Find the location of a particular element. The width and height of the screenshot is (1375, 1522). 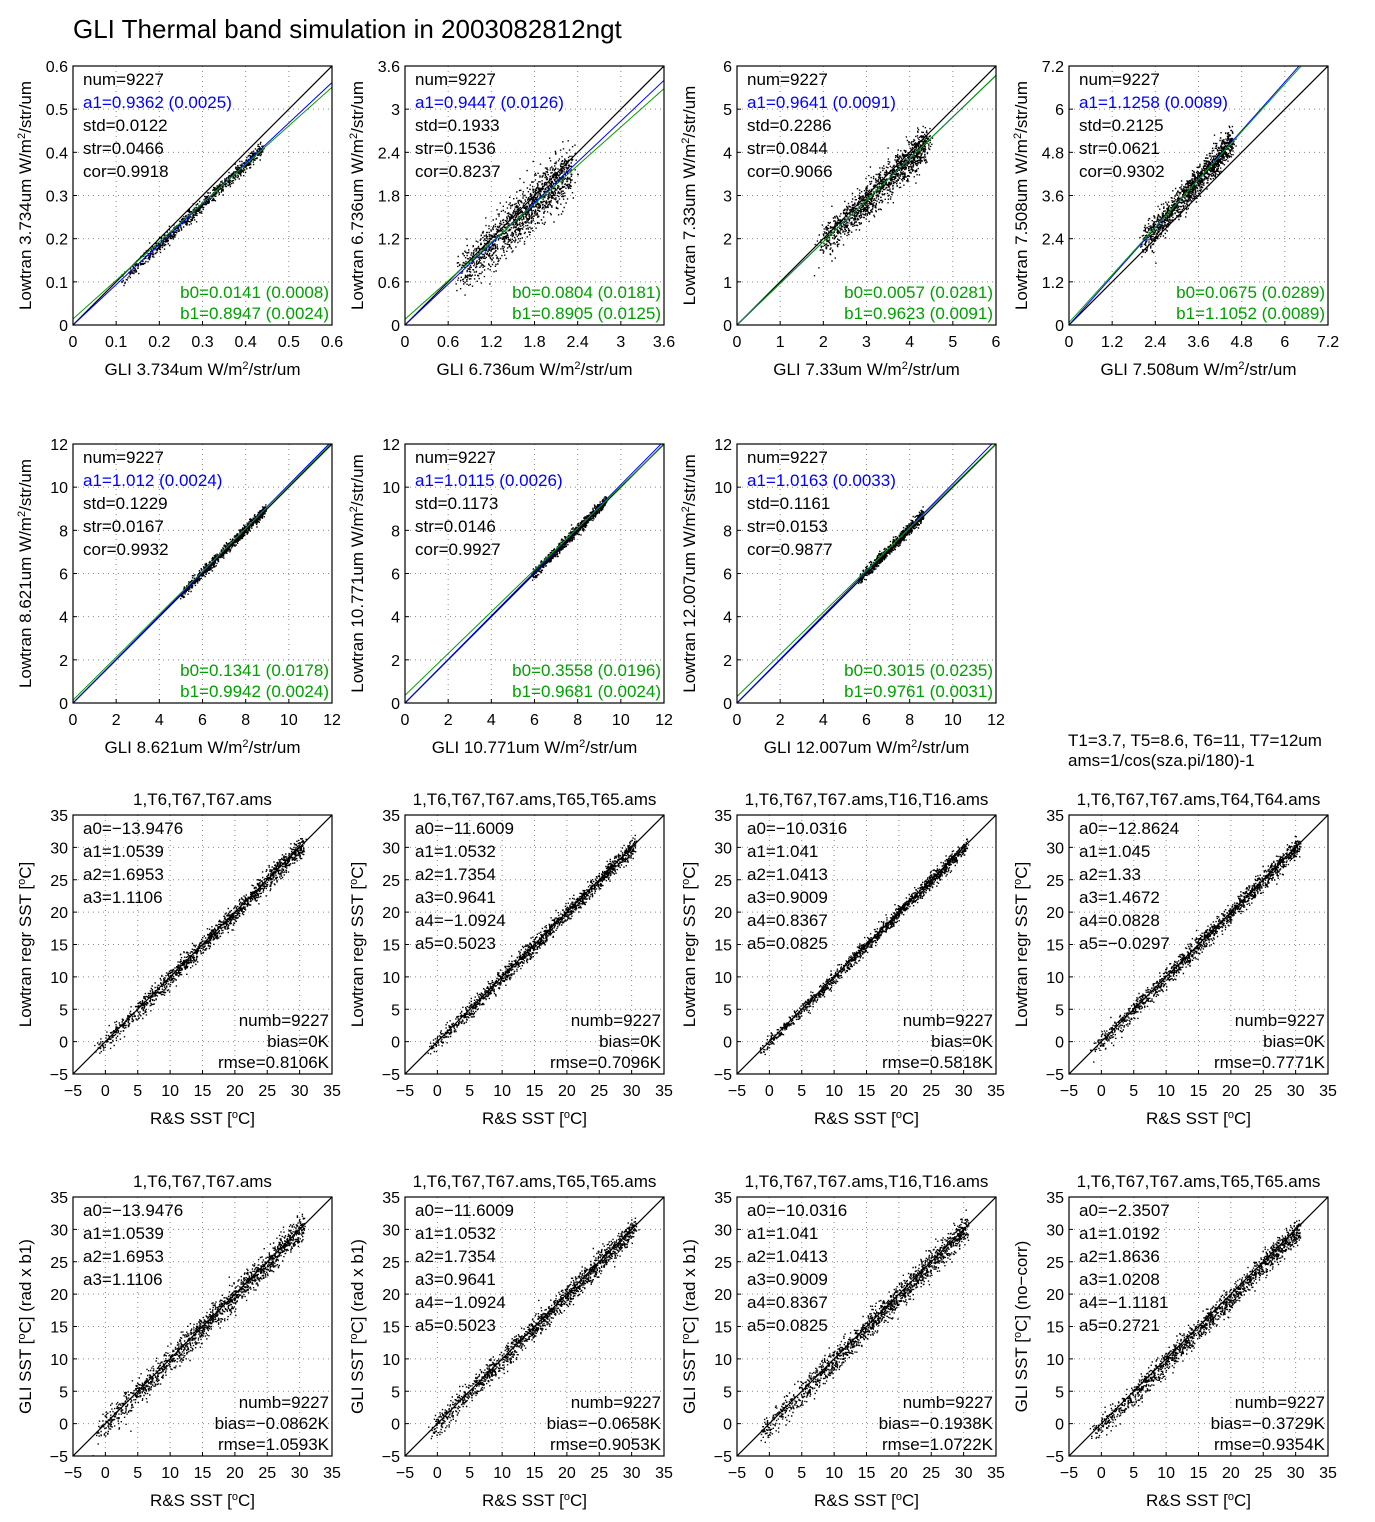

stat-label: str=0.1536 is located at coordinates (455, 148).